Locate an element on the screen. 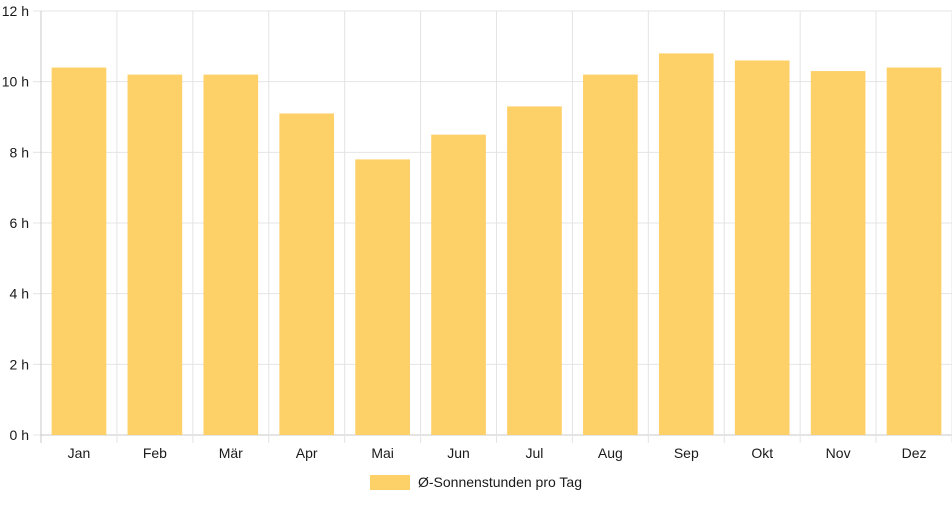 This screenshot has height=505, width=952. legend-label: Ø-Sonnenstunden pro Tag is located at coordinates (500, 482).